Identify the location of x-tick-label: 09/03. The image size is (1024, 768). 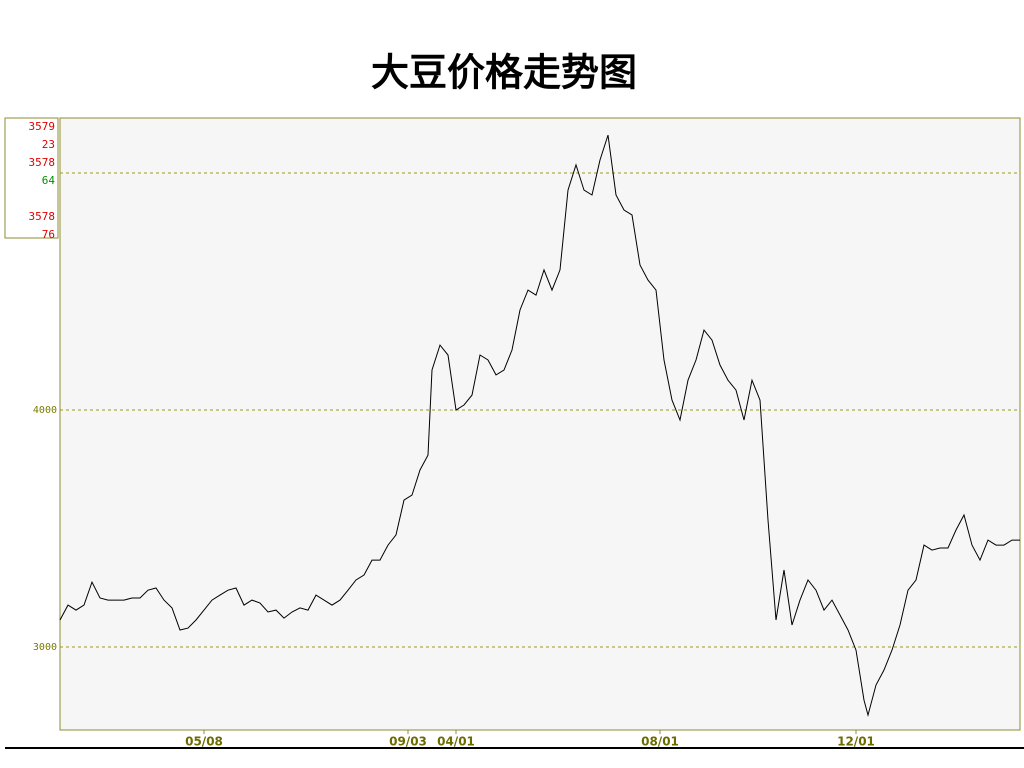
(408, 742).